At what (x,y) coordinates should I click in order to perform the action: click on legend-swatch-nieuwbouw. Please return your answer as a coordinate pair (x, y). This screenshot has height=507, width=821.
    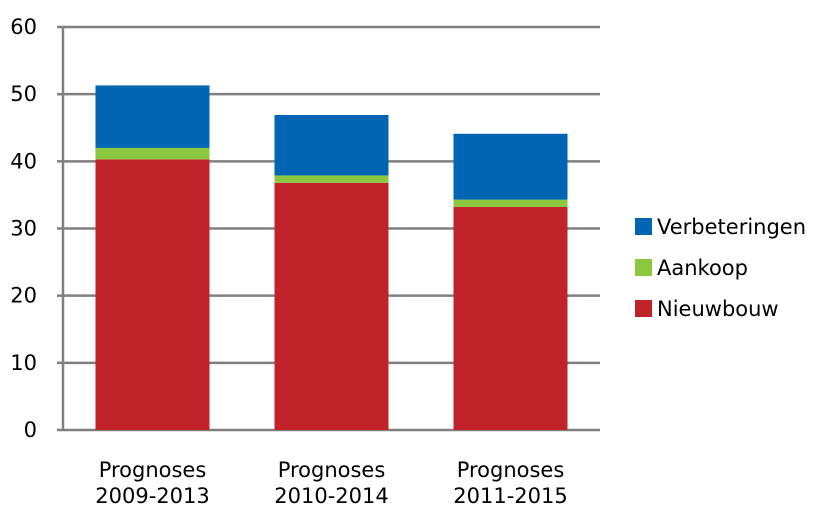
    Looking at the image, I should click on (643, 308).